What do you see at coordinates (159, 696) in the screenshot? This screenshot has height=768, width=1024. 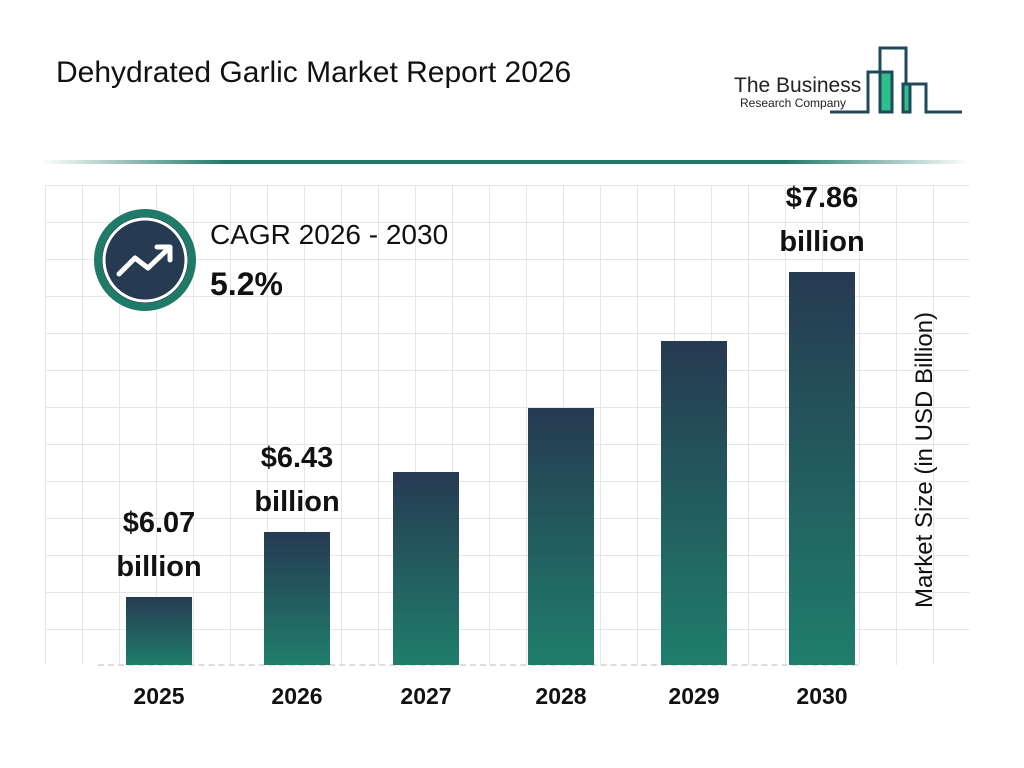 I see `x-tick-label: 2025` at bounding box center [159, 696].